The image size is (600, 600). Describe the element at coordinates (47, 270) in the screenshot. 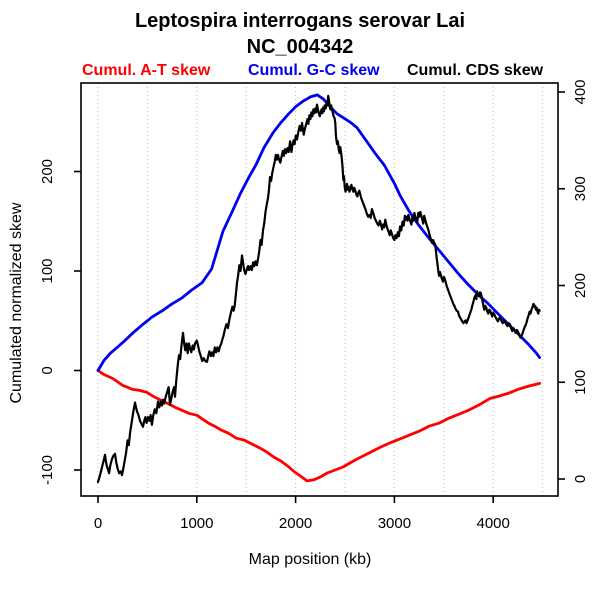

I see `y-left-tick-label: 100` at that location.